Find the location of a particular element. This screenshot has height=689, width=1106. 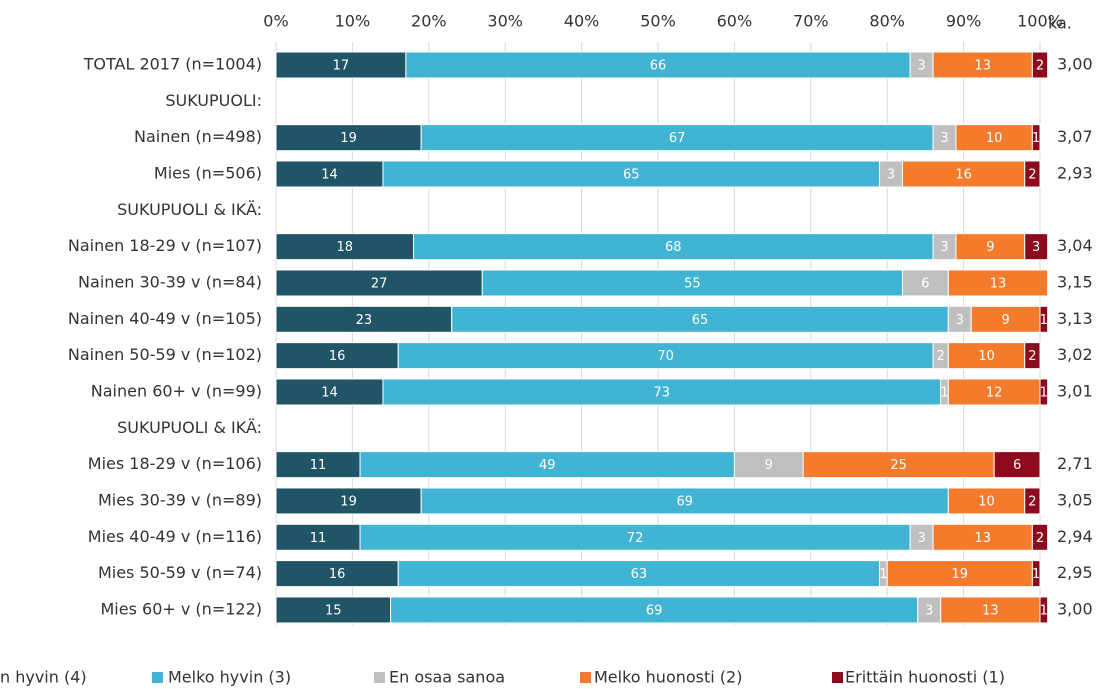

x-tick-label: 80% is located at coordinates (887, 21).